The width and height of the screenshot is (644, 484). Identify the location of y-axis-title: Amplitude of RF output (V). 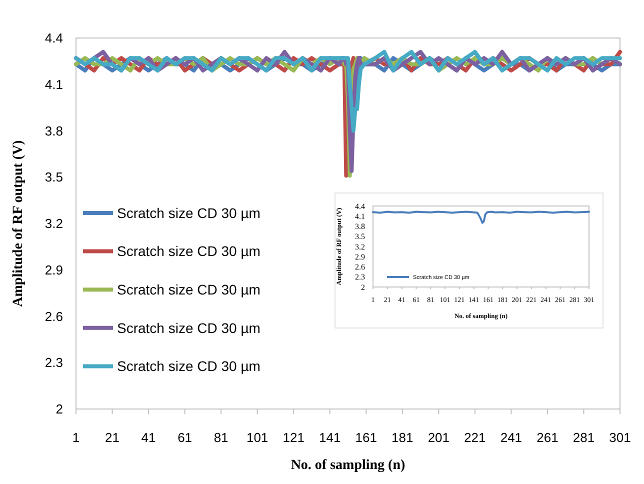
(18, 223).